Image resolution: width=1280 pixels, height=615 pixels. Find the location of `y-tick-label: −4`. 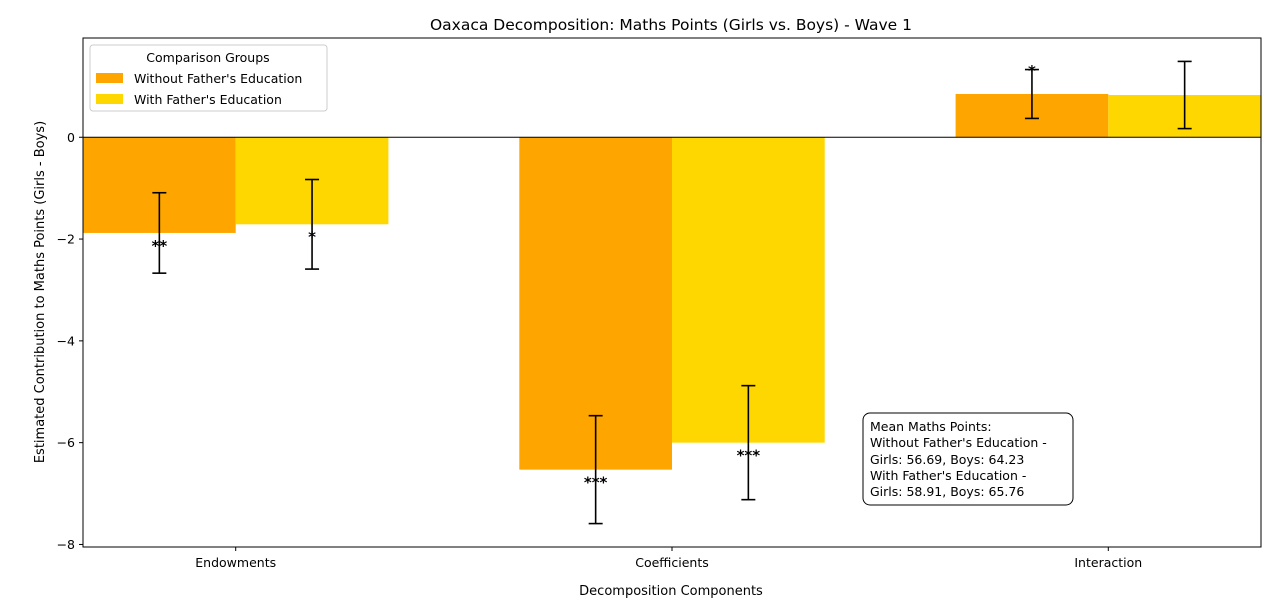

y-tick-label: −4 is located at coordinates (66, 340).